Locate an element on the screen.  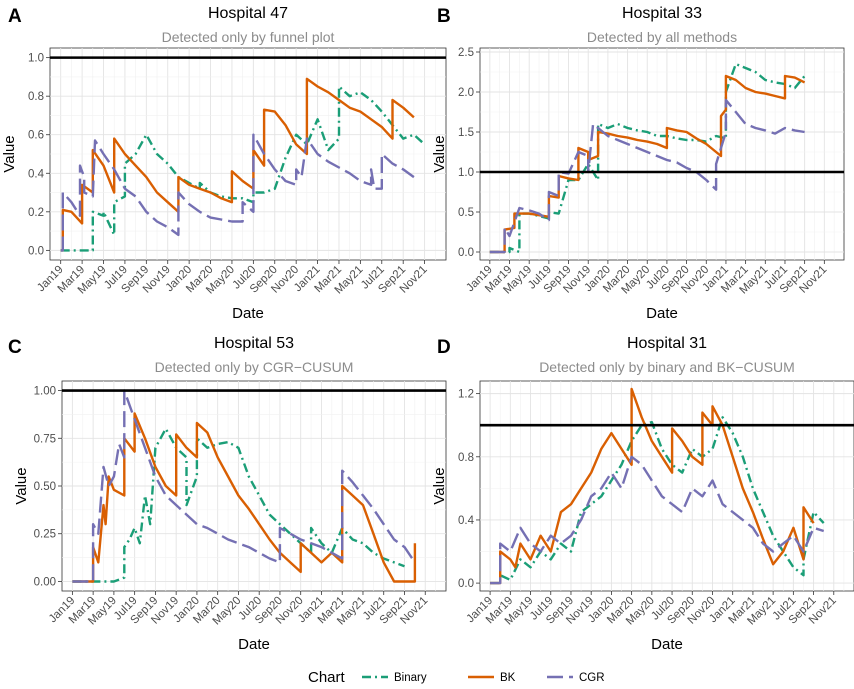
legend-item-cgr: CGR is located at coordinates (576, 678).